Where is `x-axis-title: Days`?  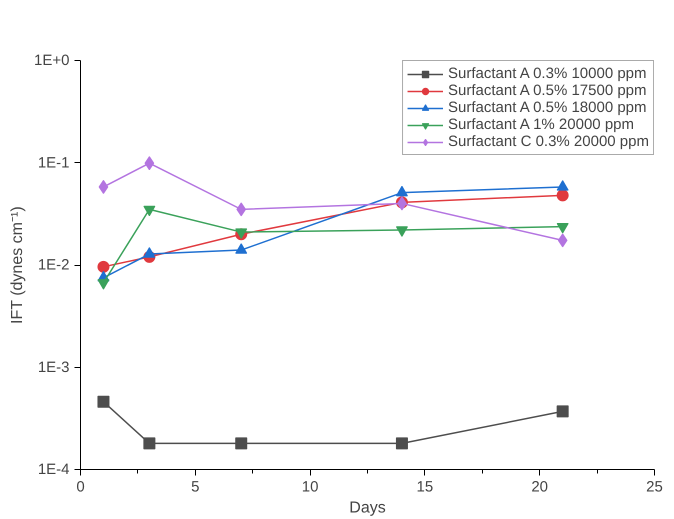 x-axis-title: Days is located at coordinates (367, 508).